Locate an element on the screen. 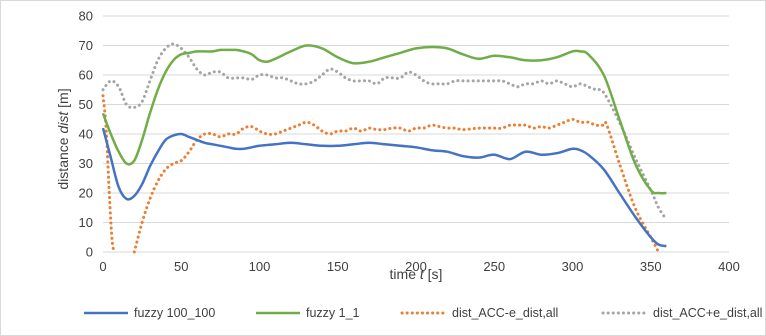  x-tick-label: 300 is located at coordinates (573, 266).